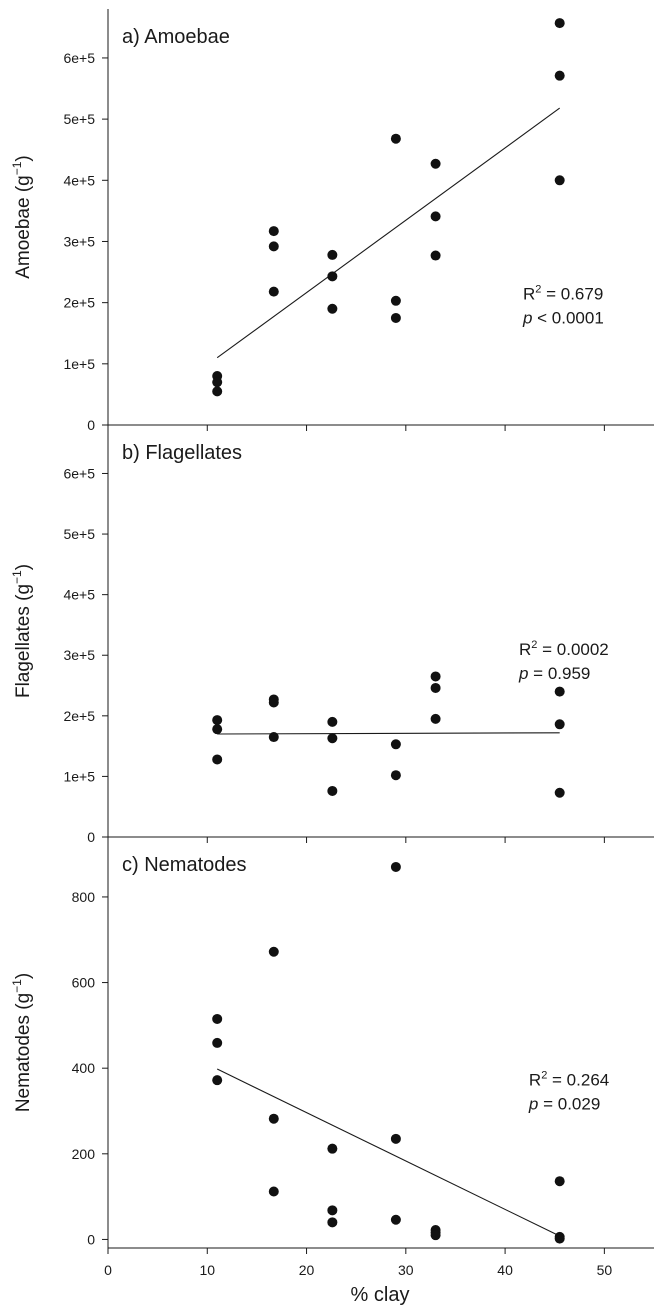 This screenshot has width=654, height=1311. What do you see at coordinates (22, 1042) in the screenshot?
I see `y-axis-label: Nematodes (g−1)` at bounding box center [22, 1042].